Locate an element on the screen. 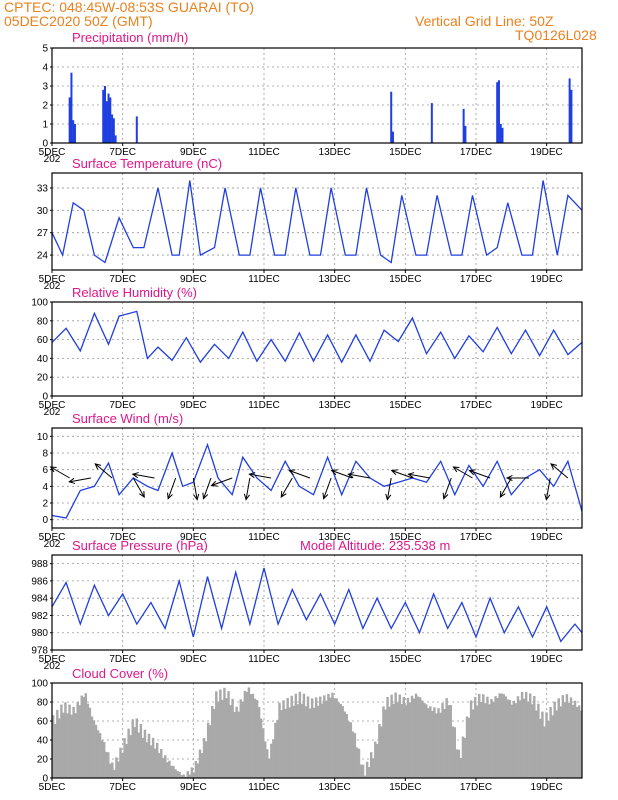 Image resolution: width=618 pixels, height=800 pixels. header-date: 05DEC2020 50Z (GMT) is located at coordinates (78, 21).